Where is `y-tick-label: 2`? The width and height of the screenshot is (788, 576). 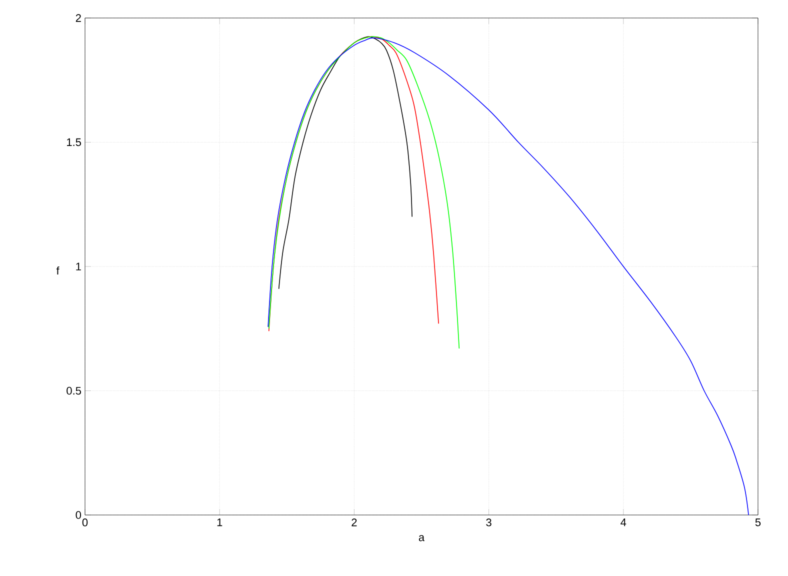
y-tick-label: 2 is located at coordinates (78, 18).